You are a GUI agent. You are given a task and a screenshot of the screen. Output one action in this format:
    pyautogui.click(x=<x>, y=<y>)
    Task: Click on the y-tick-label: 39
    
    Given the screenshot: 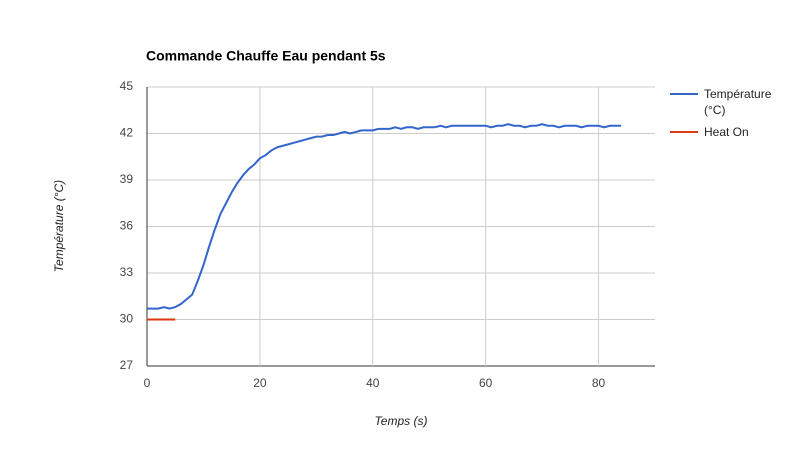 What is the action you would take?
    pyautogui.click(x=127, y=179)
    